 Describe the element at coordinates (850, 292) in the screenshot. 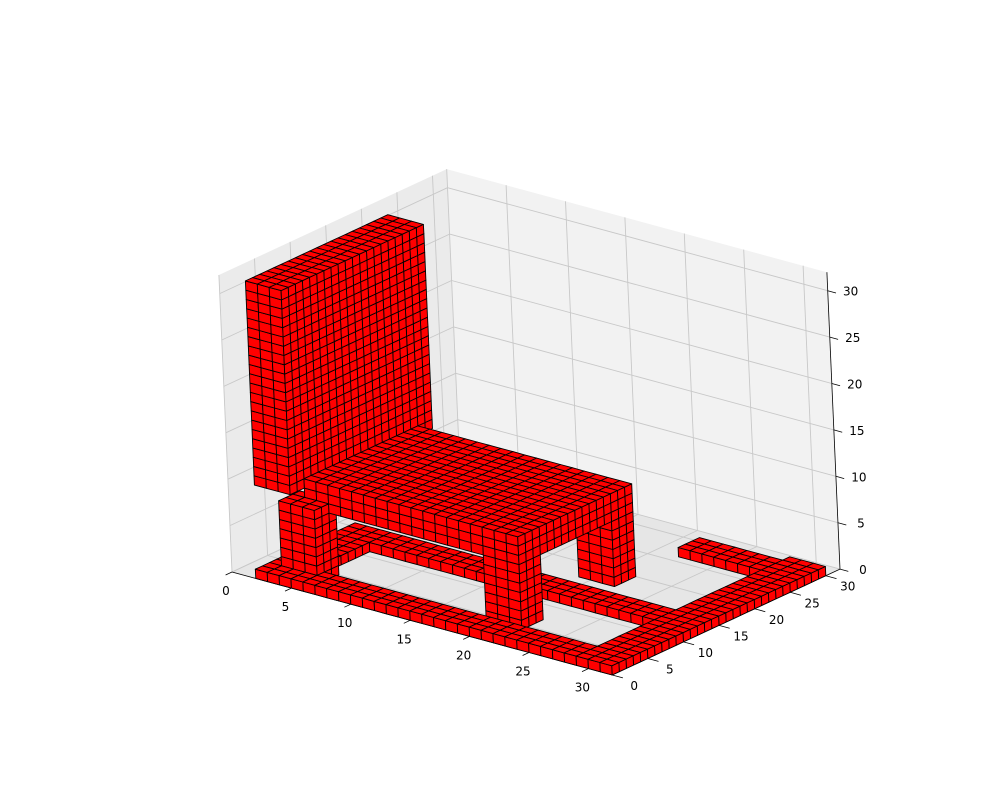

I see `z-tick-label: 30` at that location.